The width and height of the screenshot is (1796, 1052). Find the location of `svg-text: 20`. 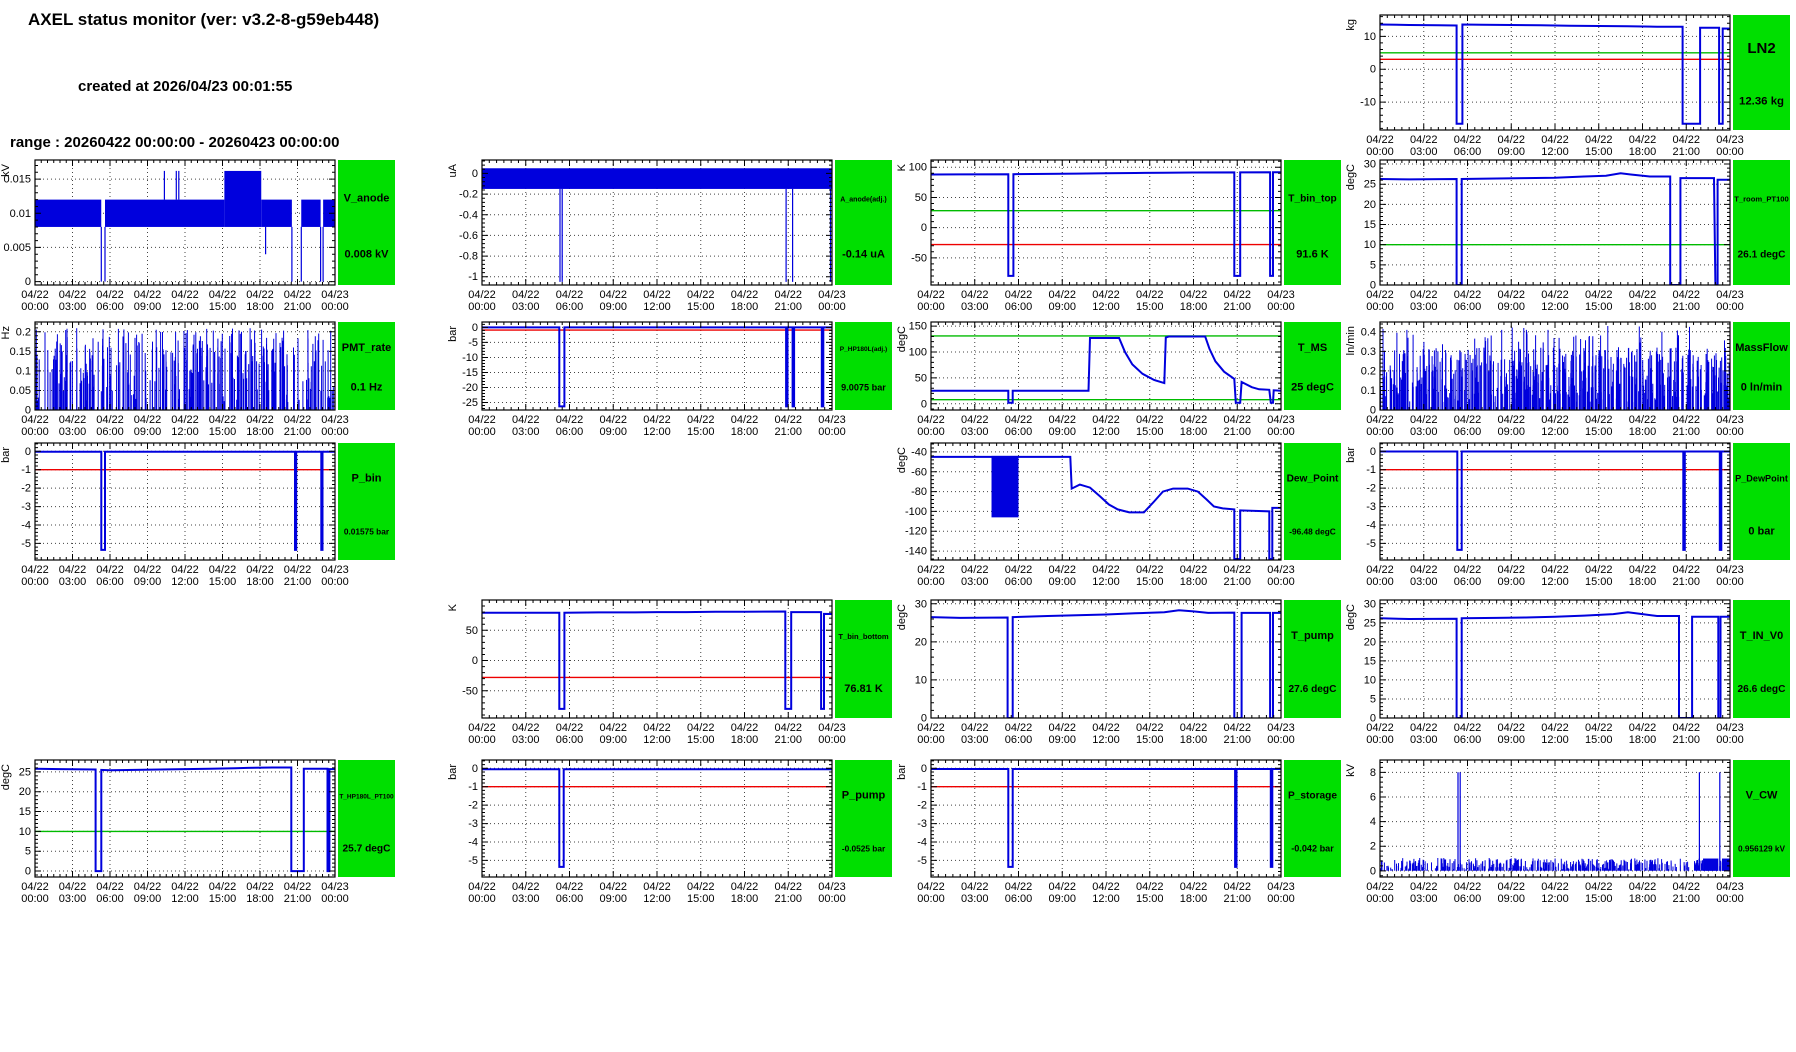

svg-text: 20 is located at coordinates (1370, 205).